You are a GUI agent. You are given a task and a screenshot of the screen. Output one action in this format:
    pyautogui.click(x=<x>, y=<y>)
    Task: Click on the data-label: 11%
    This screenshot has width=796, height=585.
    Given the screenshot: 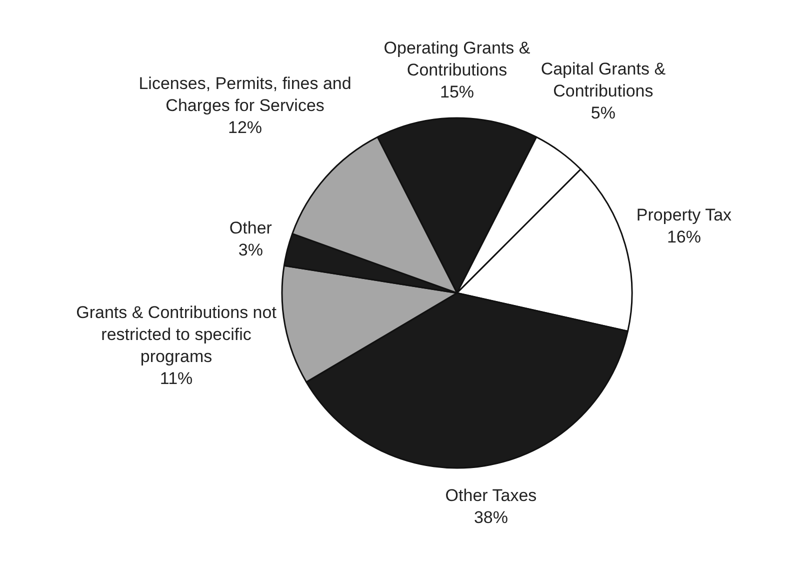 What is the action you would take?
    pyautogui.click(x=176, y=378)
    